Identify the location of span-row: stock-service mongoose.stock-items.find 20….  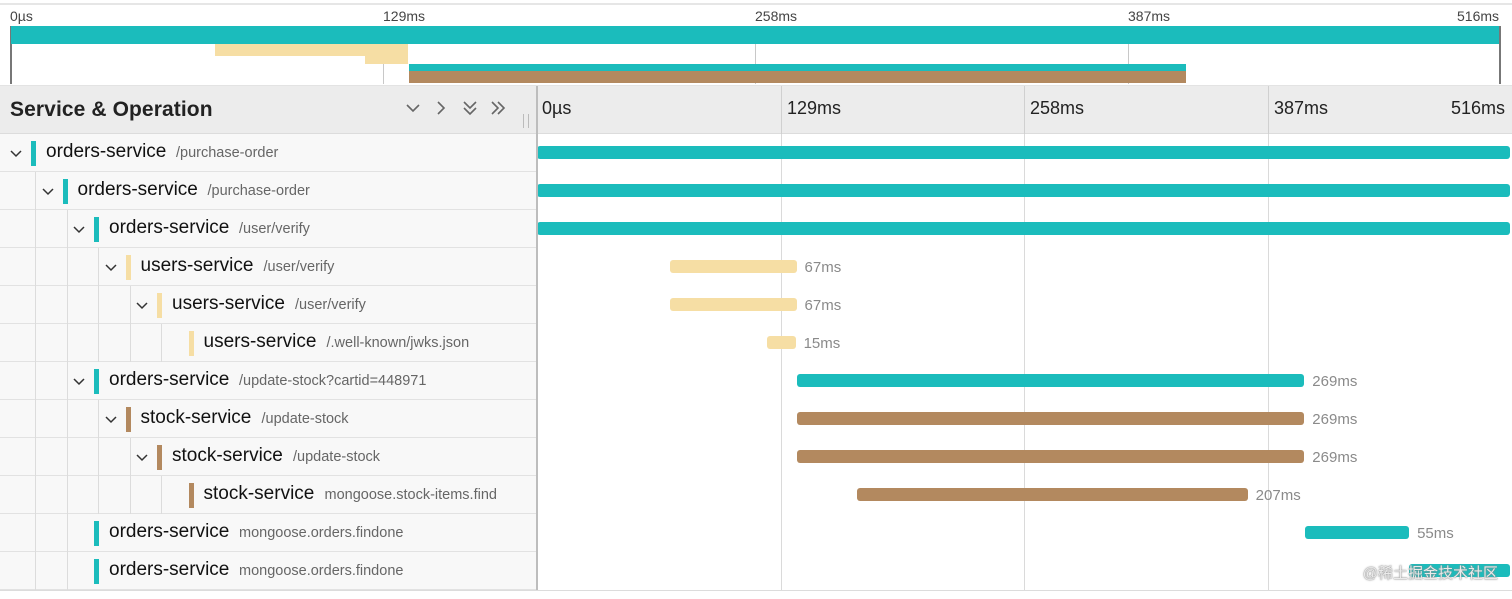
(756, 495).